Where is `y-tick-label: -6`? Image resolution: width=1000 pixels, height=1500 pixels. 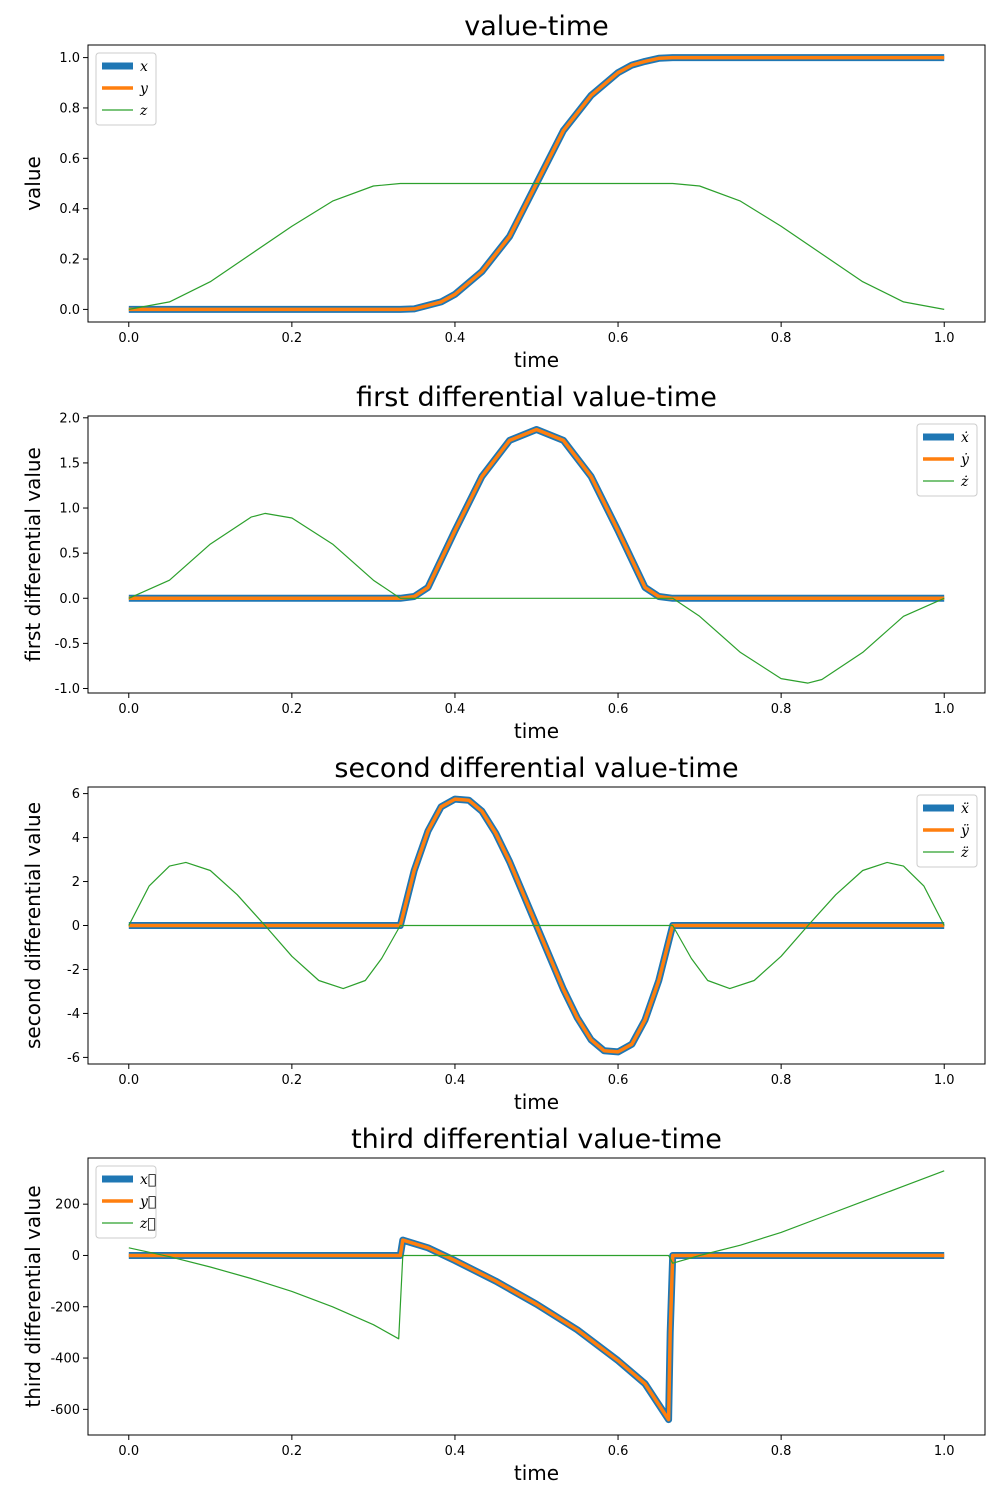
y-tick-label: -6 is located at coordinates (73, 1058).